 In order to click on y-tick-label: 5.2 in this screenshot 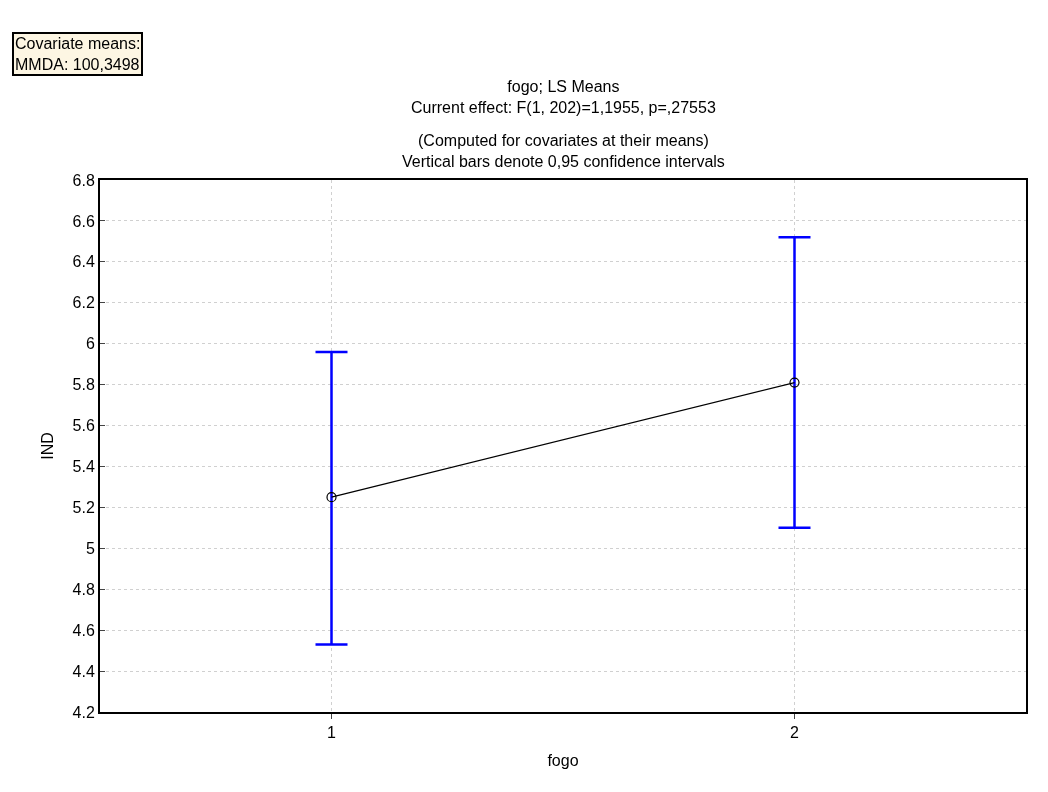, I will do `click(83, 507)`.